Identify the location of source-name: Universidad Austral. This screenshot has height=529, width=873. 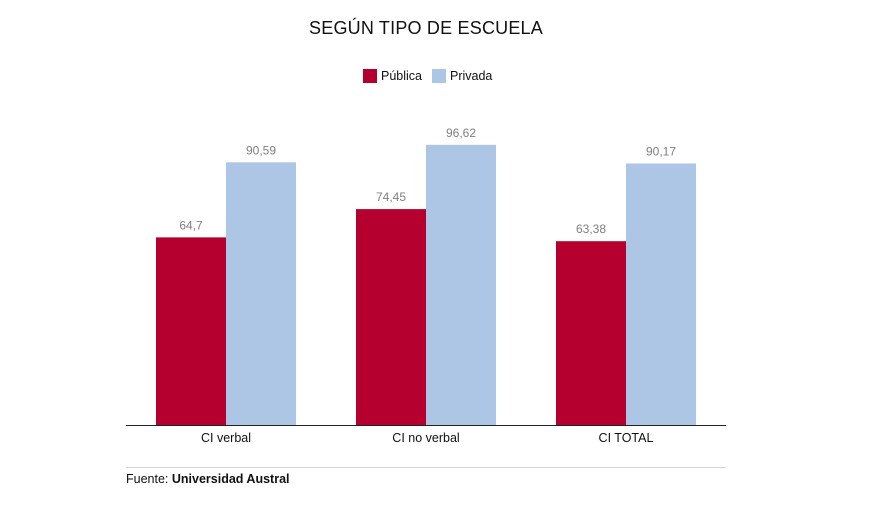
(230, 479).